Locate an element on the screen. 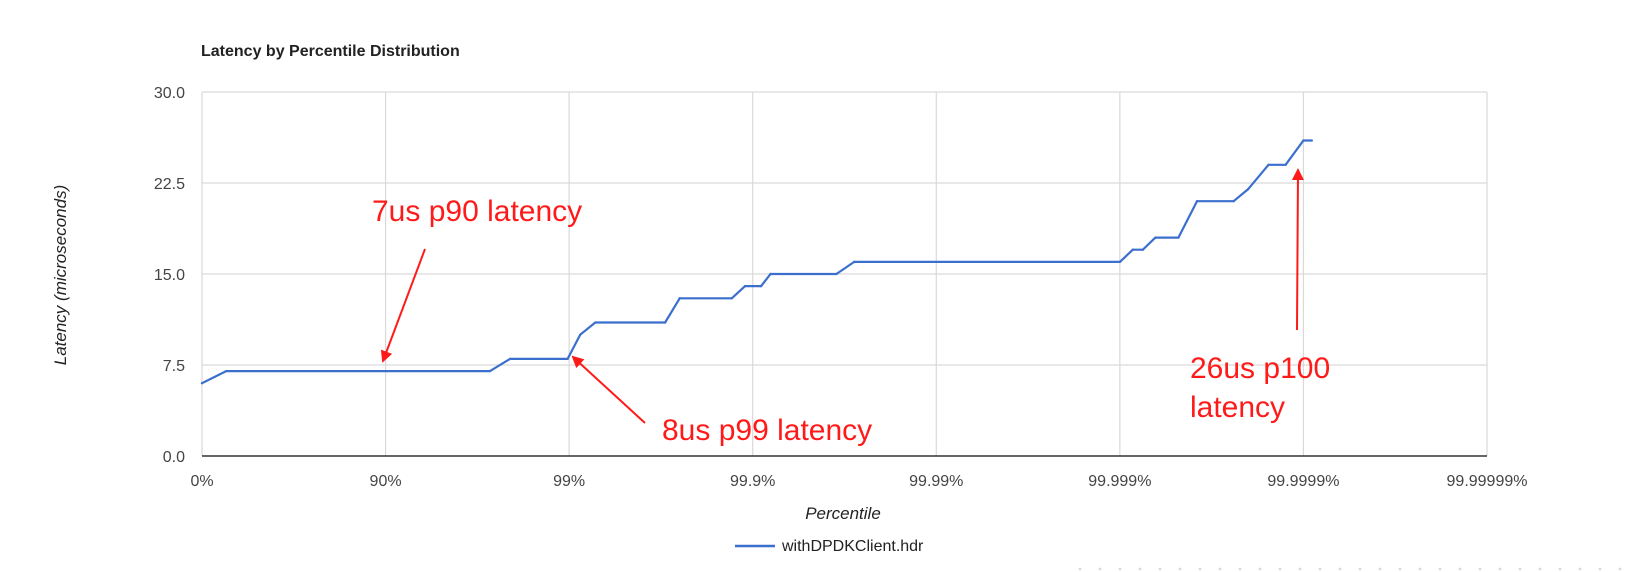 The width and height of the screenshot is (1636, 572). x-tick-label: 99.999% is located at coordinates (1119, 481).